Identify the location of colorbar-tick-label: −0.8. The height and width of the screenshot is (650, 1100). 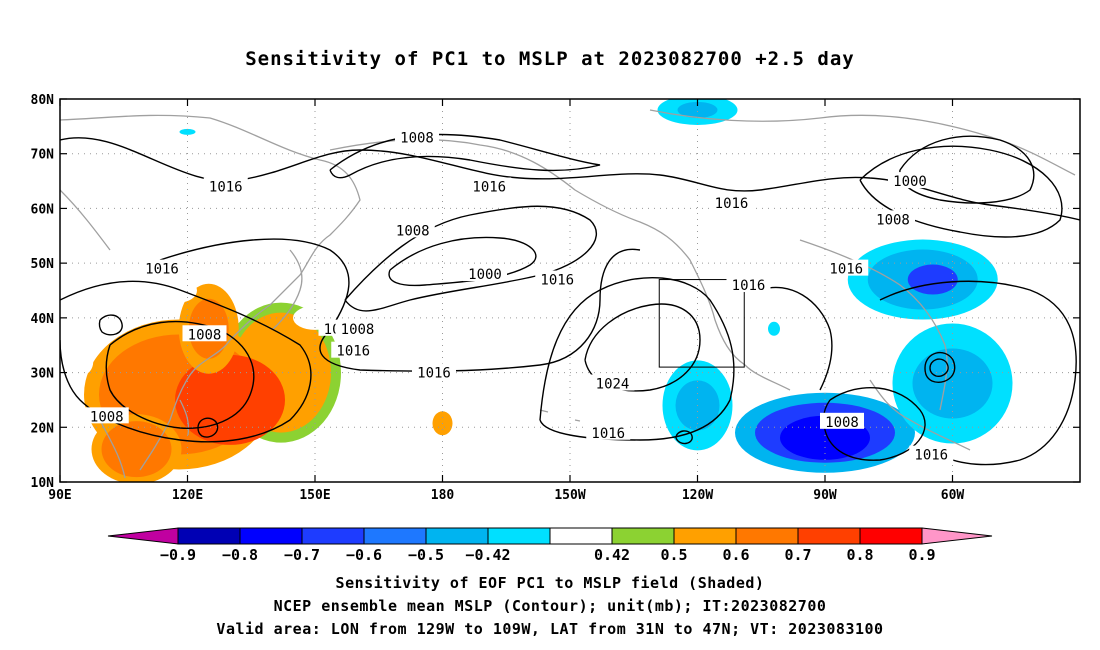
(240, 555).